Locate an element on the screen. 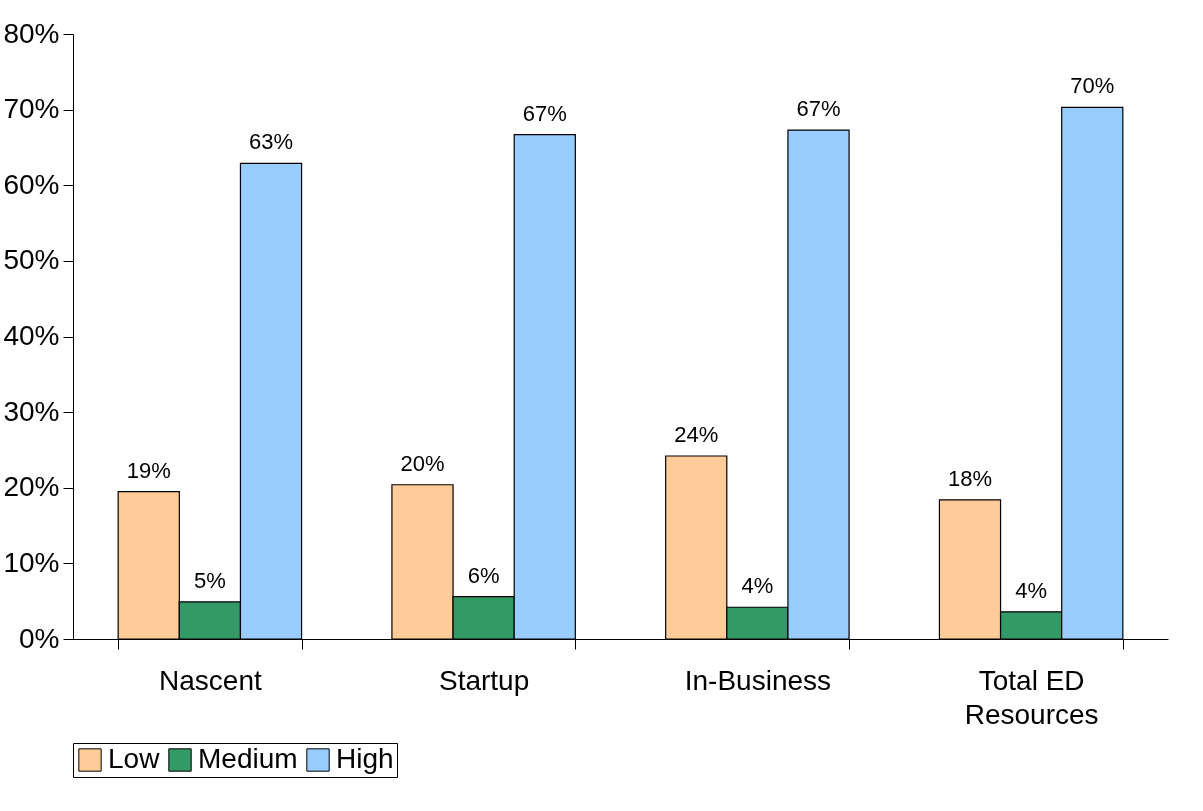  data-label: 20% is located at coordinates (422, 463).